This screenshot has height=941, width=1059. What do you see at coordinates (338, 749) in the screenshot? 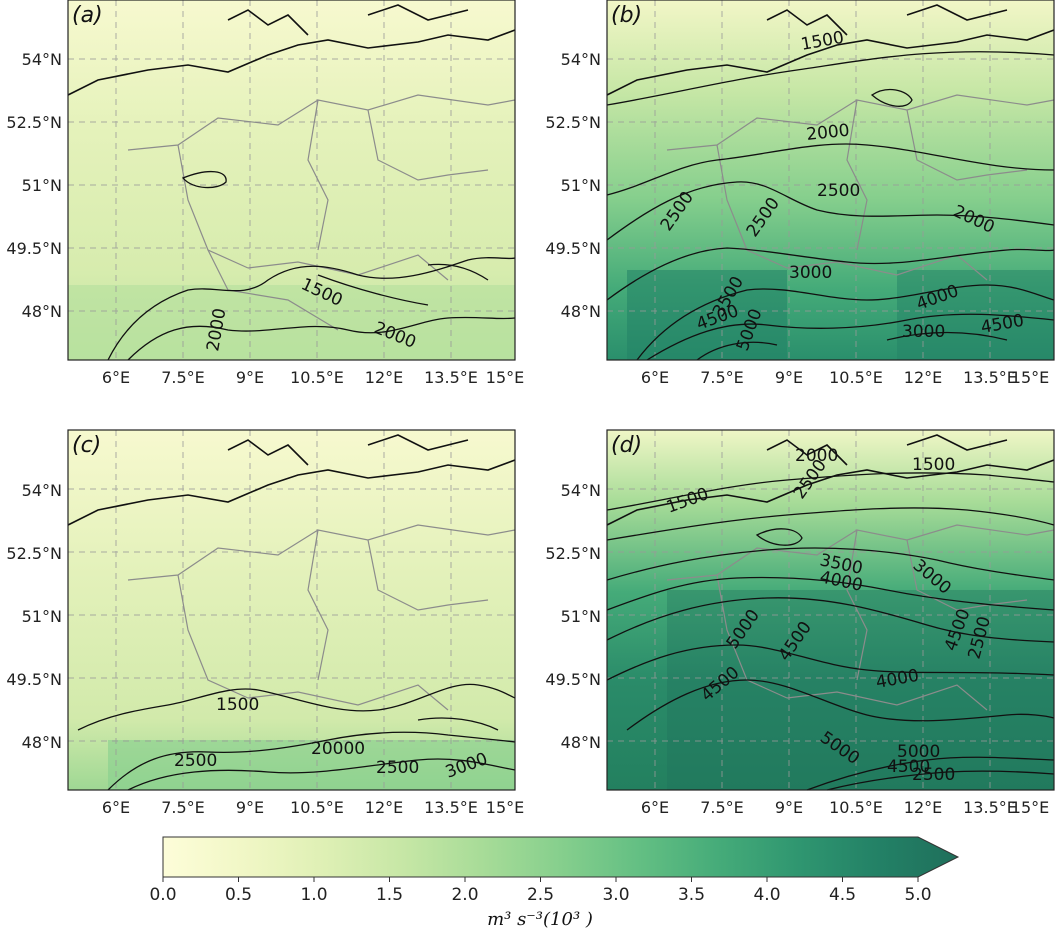
I see `contour-label: 20000` at bounding box center [338, 749].